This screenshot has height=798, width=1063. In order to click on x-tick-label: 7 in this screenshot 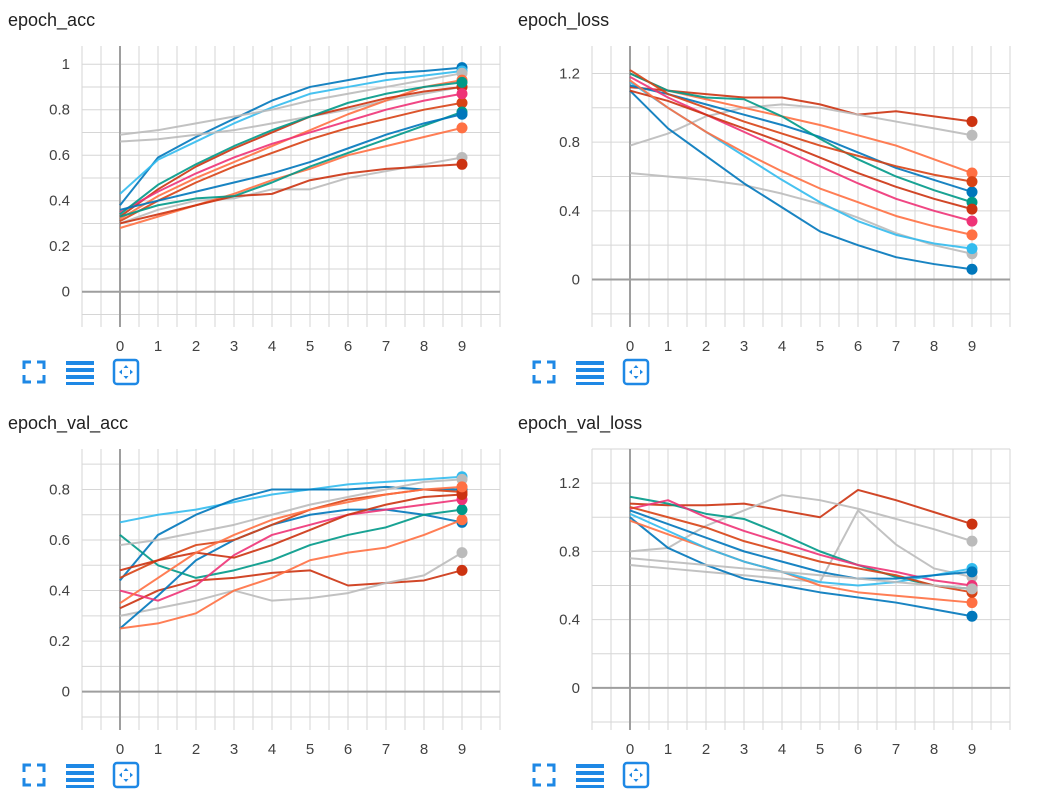, I will do `click(896, 749)`.